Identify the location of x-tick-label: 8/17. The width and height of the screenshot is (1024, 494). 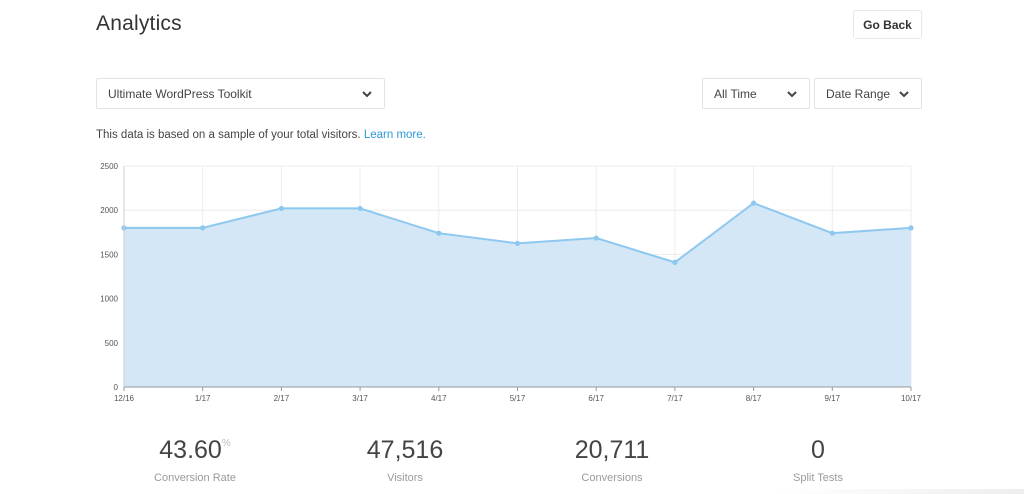
(754, 398).